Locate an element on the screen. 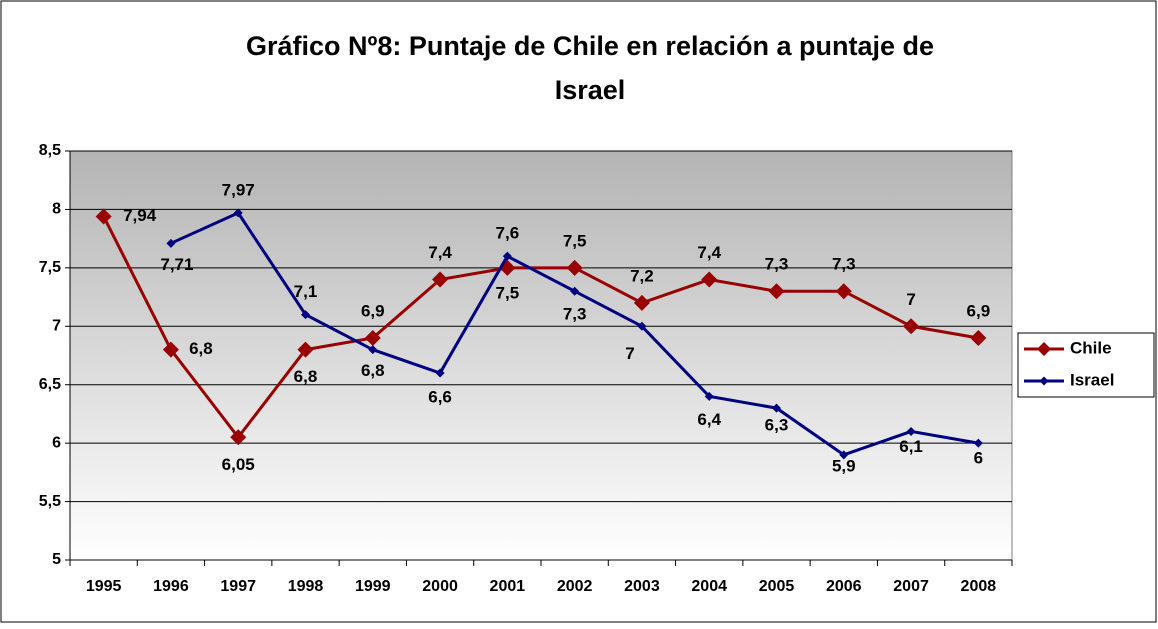 The width and height of the screenshot is (1158, 629). data-label: 7,2 is located at coordinates (642, 275).